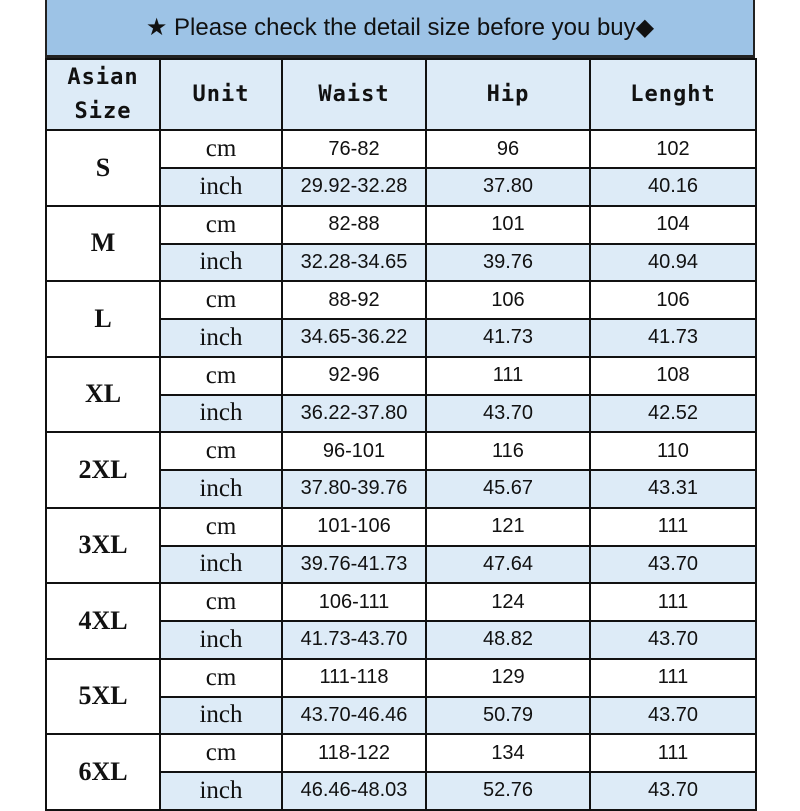 This screenshot has width=800, height=811. What do you see at coordinates (508, 187) in the screenshot?
I see `hip-value: 37.80` at bounding box center [508, 187].